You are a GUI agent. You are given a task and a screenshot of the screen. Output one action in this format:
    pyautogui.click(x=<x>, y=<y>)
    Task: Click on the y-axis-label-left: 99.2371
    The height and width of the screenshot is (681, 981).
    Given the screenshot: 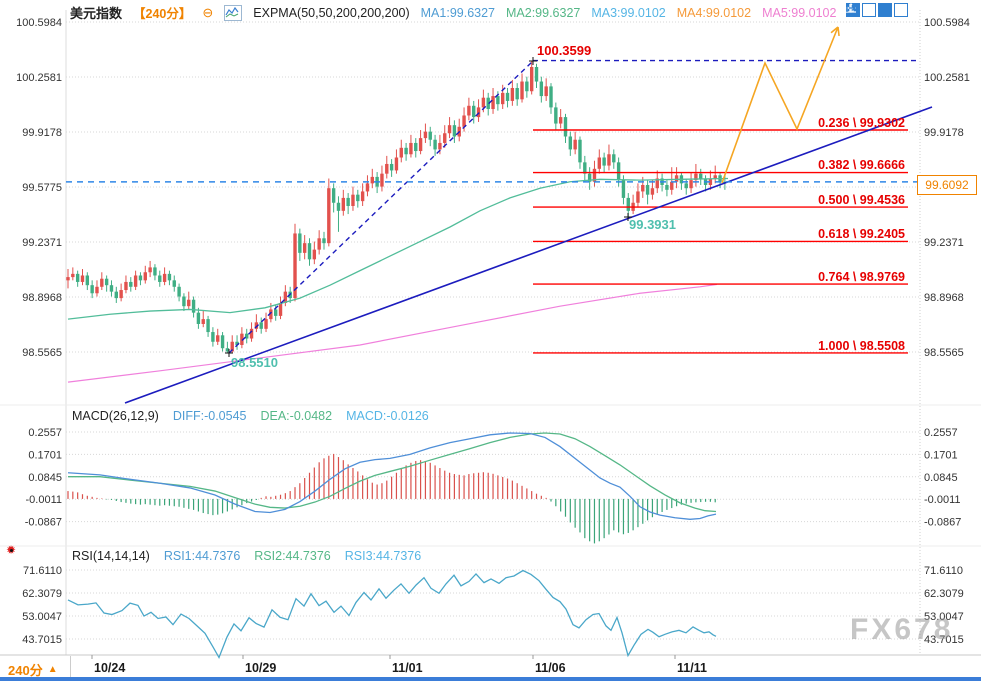 What is the action you would take?
    pyautogui.click(x=42, y=243)
    